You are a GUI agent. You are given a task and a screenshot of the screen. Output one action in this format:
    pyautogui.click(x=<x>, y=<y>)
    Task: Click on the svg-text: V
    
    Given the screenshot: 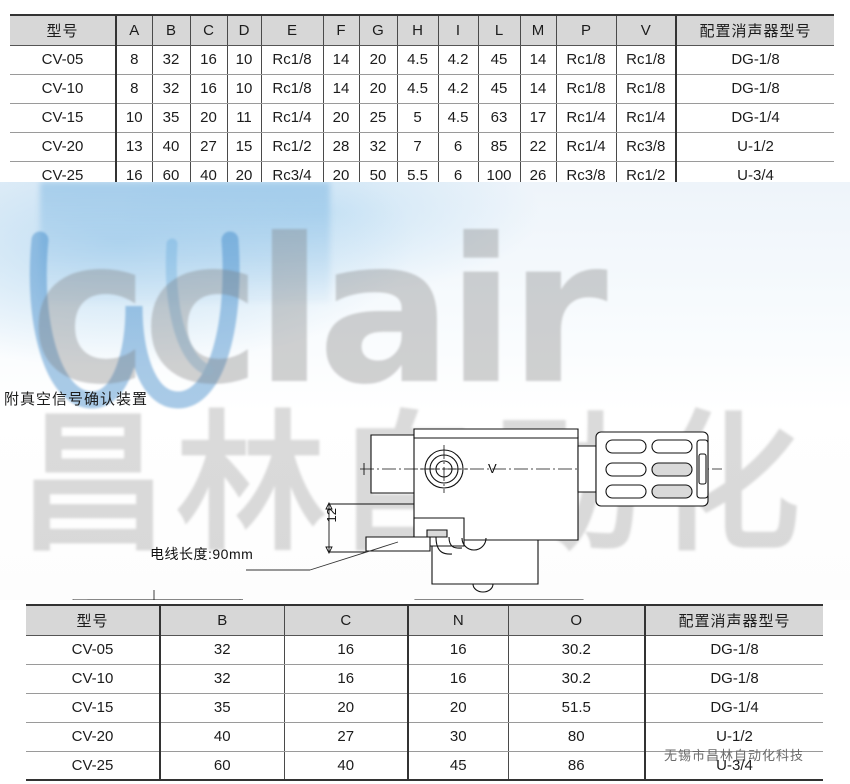 What is the action you would take?
    pyautogui.click(x=492, y=468)
    